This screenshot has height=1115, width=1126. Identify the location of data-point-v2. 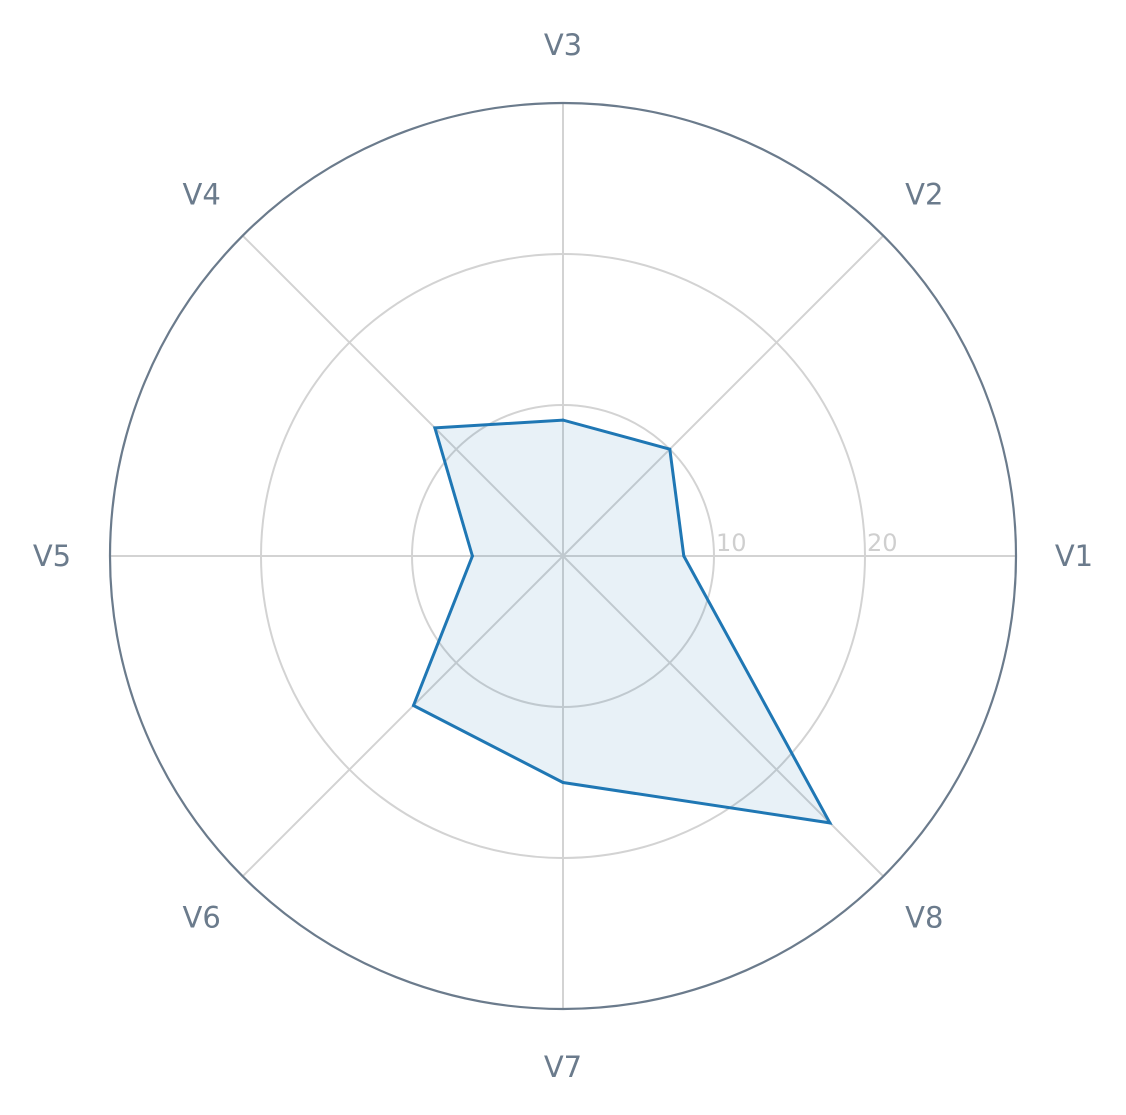
(670, 449).